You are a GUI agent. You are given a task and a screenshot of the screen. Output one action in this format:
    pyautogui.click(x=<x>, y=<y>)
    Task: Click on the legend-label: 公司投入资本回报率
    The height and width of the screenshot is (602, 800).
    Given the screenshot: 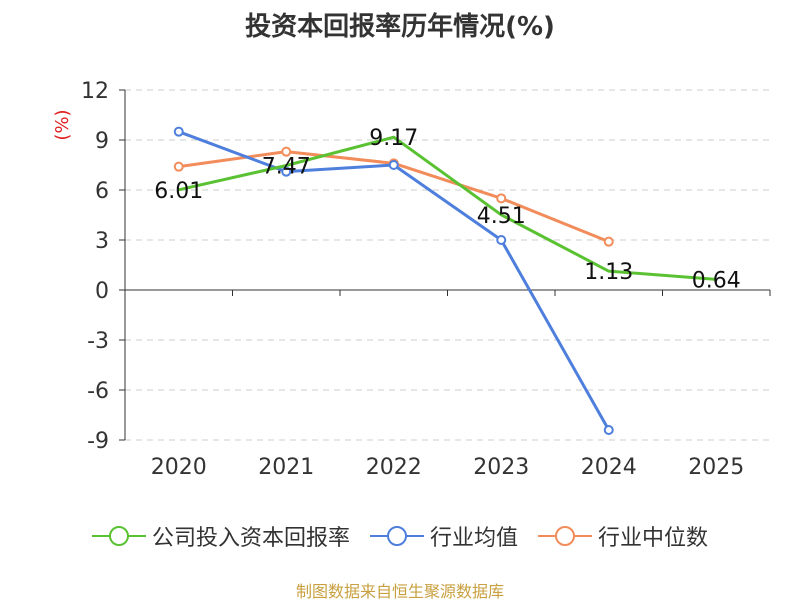 What is the action you would take?
    pyautogui.click(x=250, y=538)
    